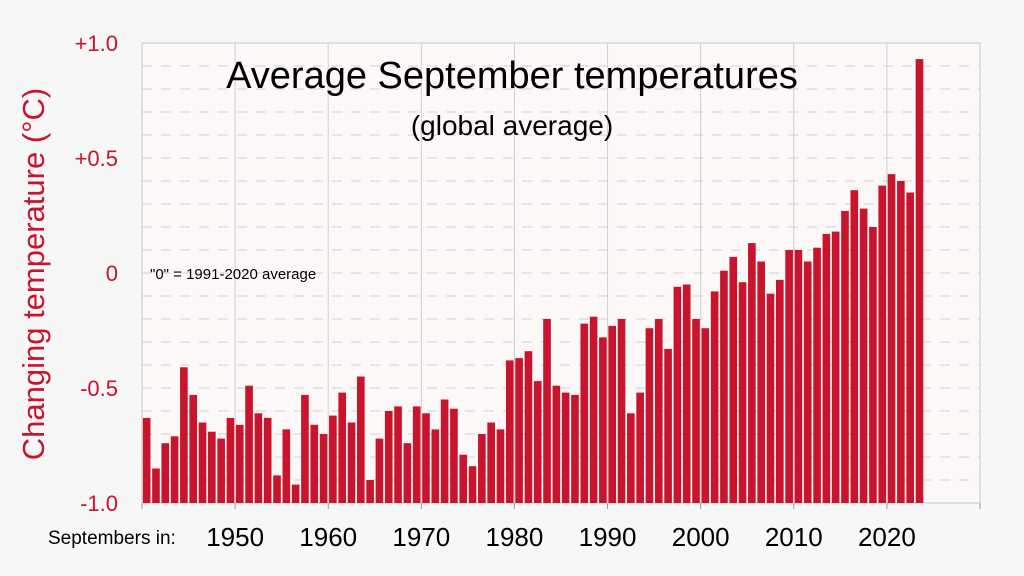 This screenshot has width=1024, height=576. Describe the element at coordinates (33, 274) in the screenshot. I see `y-axis-label: Changing temperature (°C)` at that location.